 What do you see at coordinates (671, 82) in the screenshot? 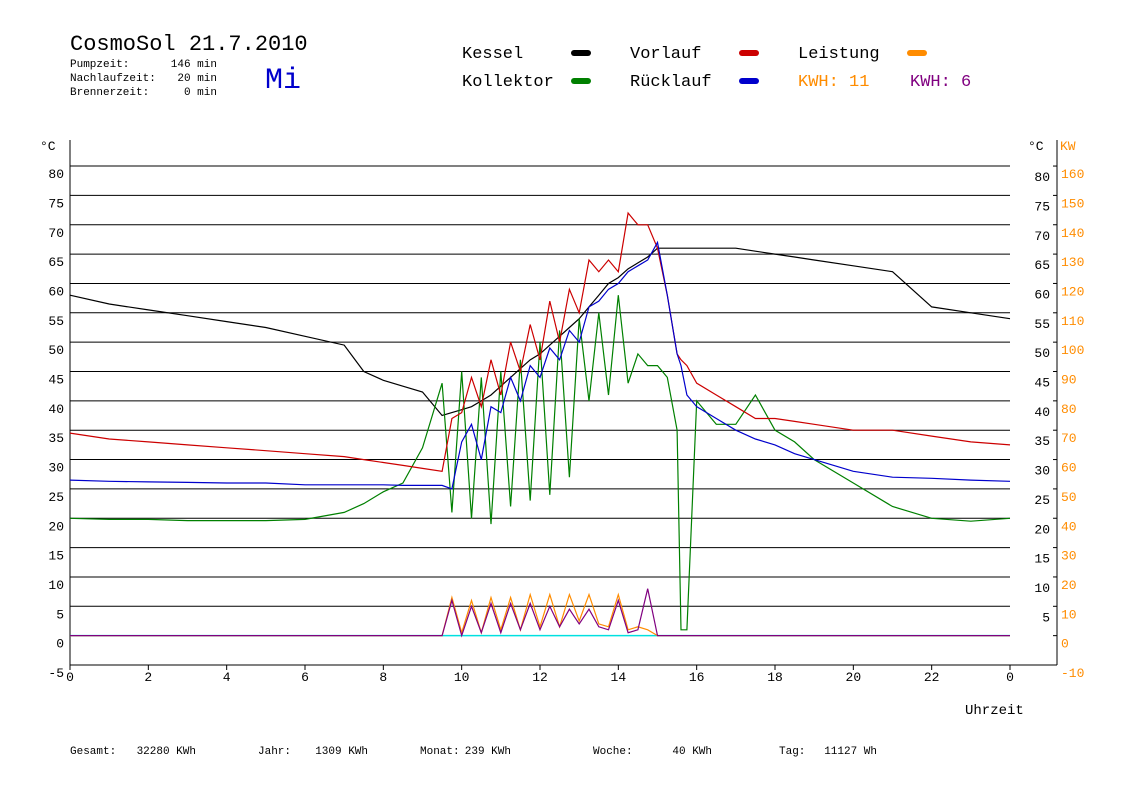
I see `legend-label: Rücklauf` at bounding box center [671, 82].